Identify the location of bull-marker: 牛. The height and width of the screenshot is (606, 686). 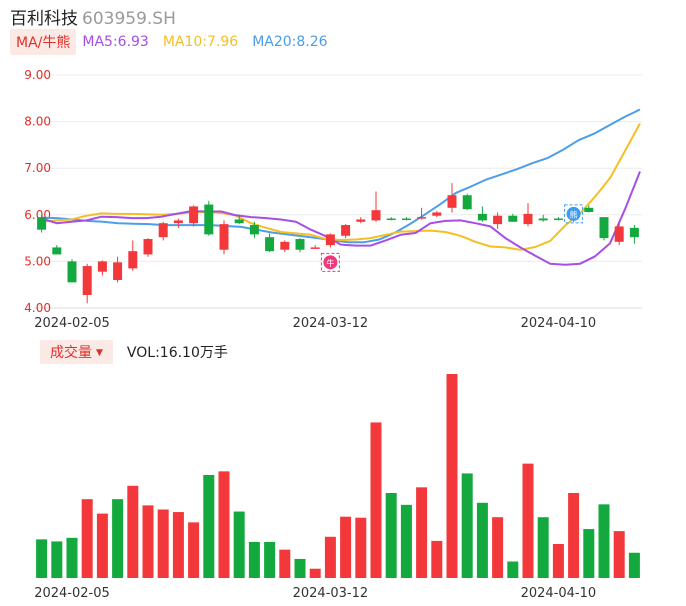
(330, 262).